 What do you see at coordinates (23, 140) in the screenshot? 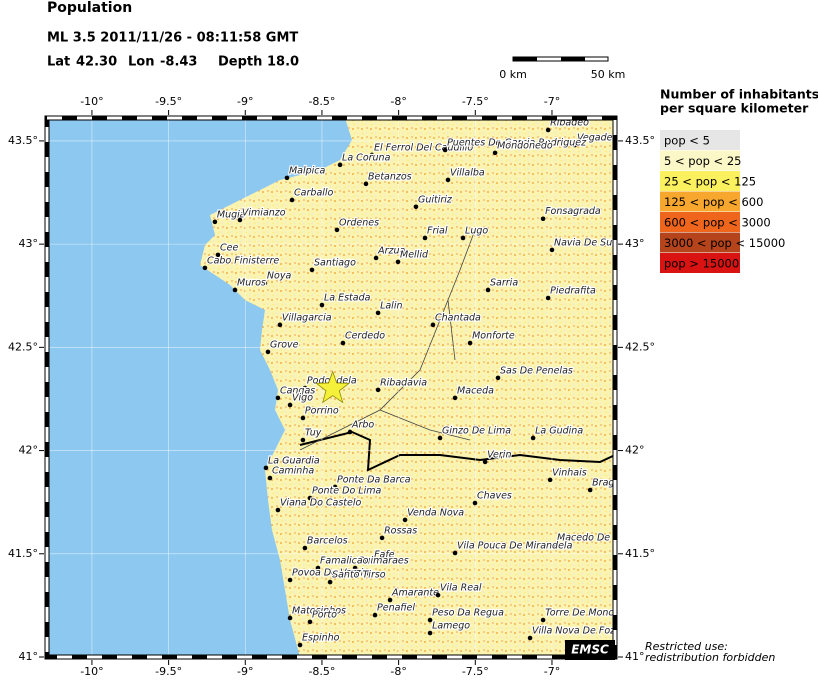
I see `y-tick-label: 43.5°` at bounding box center [23, 140].